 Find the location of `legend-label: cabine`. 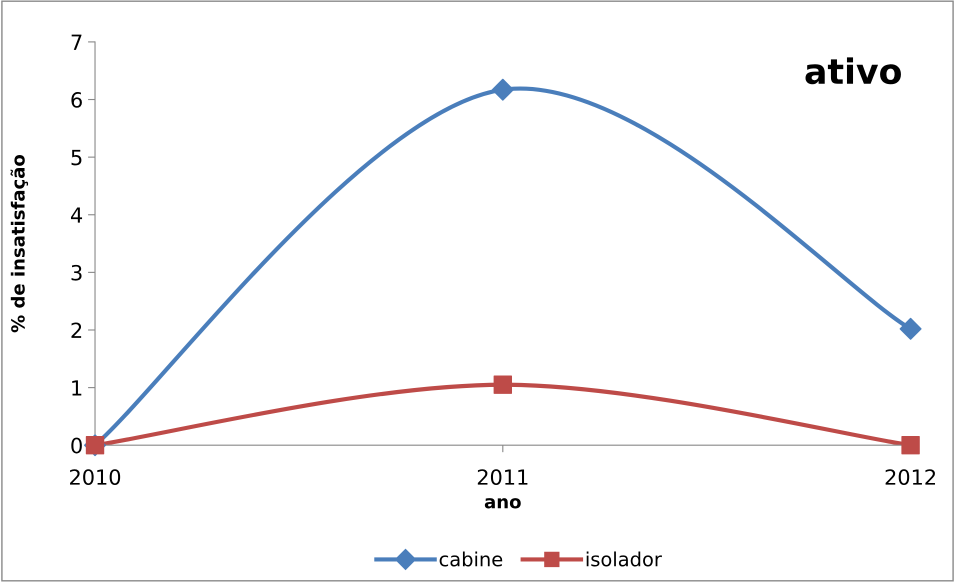

legend-label: cabine is located at coordinates (471, 559).